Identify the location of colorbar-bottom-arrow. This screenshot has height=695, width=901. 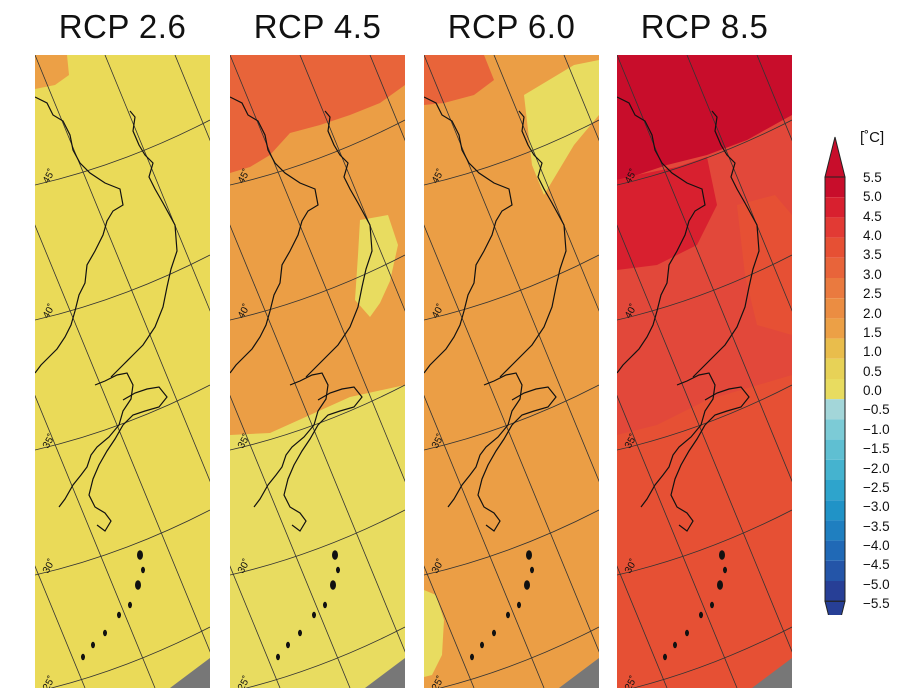
(835, 621).